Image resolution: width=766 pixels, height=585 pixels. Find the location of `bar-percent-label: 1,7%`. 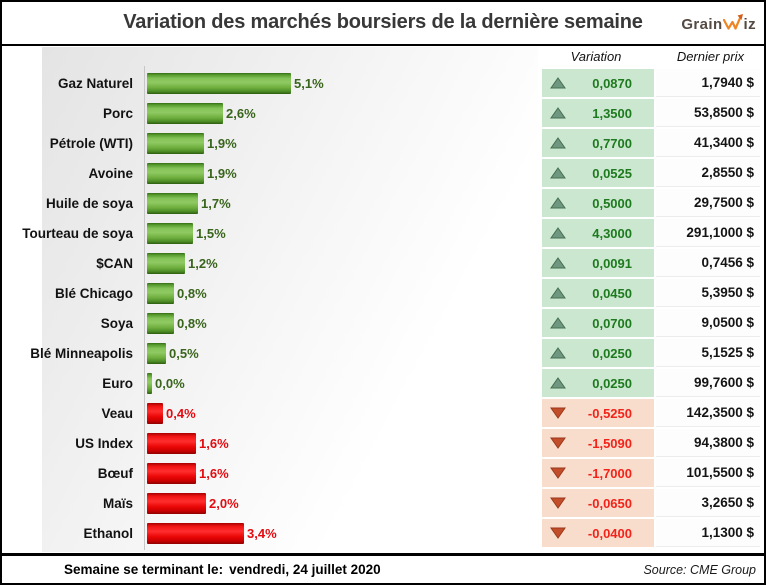

bar-percent-label: 1,7% is located at coordinates (216, 203).